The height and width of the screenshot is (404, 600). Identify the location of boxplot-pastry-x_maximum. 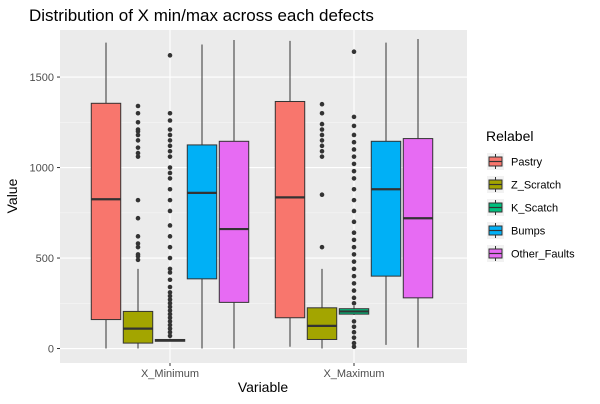
(290, 193).